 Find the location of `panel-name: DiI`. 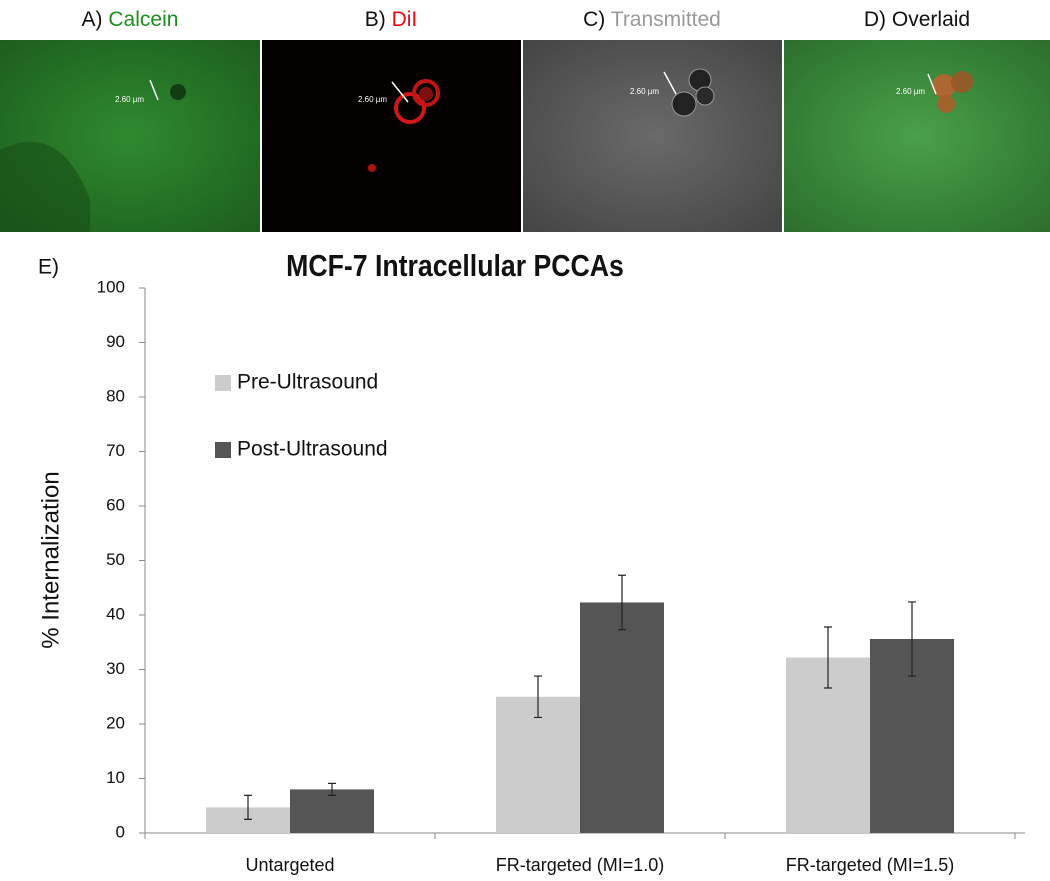

panel-name: DiI is located at coordinates (405, 19).